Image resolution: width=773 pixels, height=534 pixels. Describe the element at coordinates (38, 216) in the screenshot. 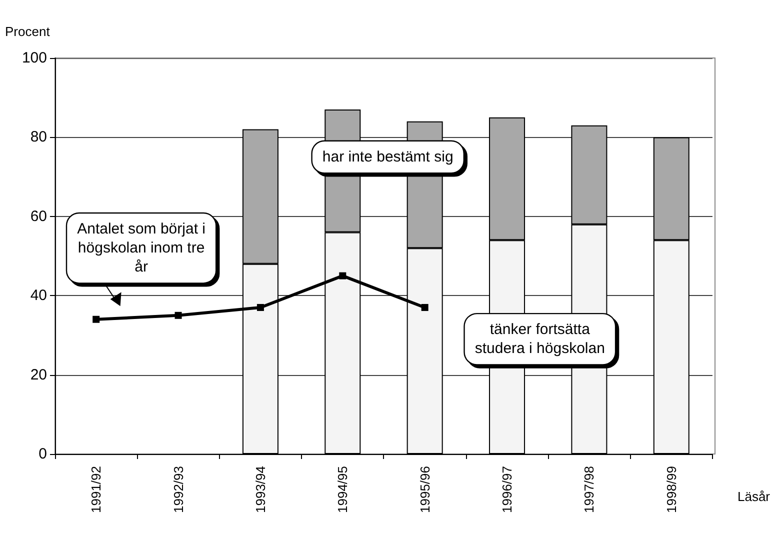

I see `y-tick-label: 60` at that location.